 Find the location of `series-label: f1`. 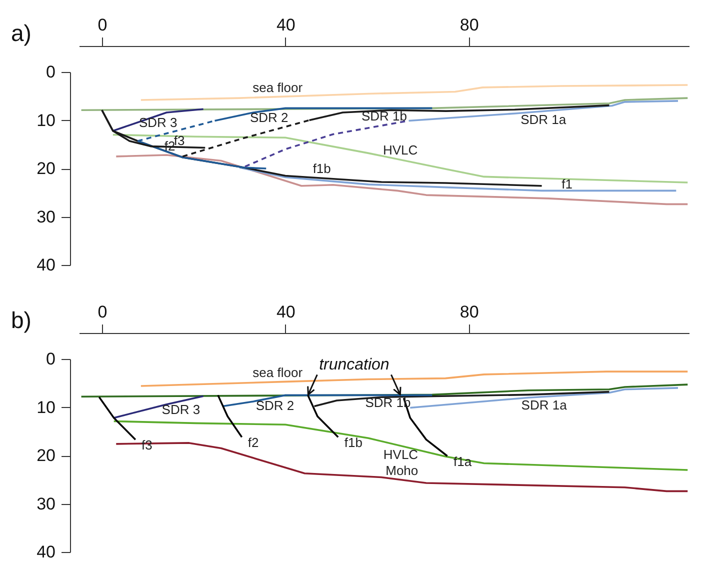

series-label: f1 is located at coordinates (567, 184).